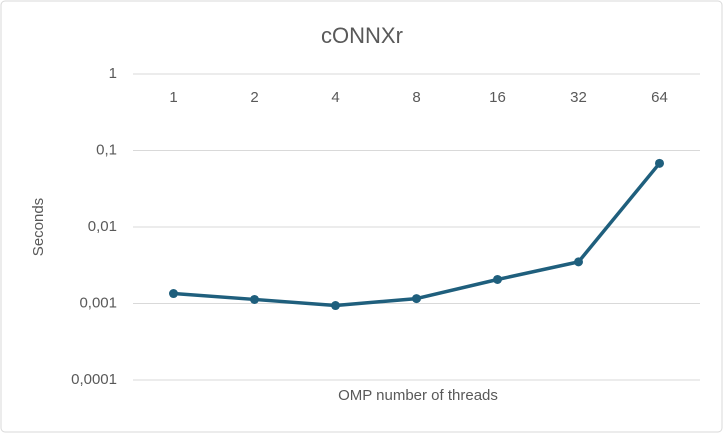 The image size is (724, 434). What do you see at coordinates (578, 97) in the screenshot?
I see `x-tick-label: 32` at bounding box center [578, 97].